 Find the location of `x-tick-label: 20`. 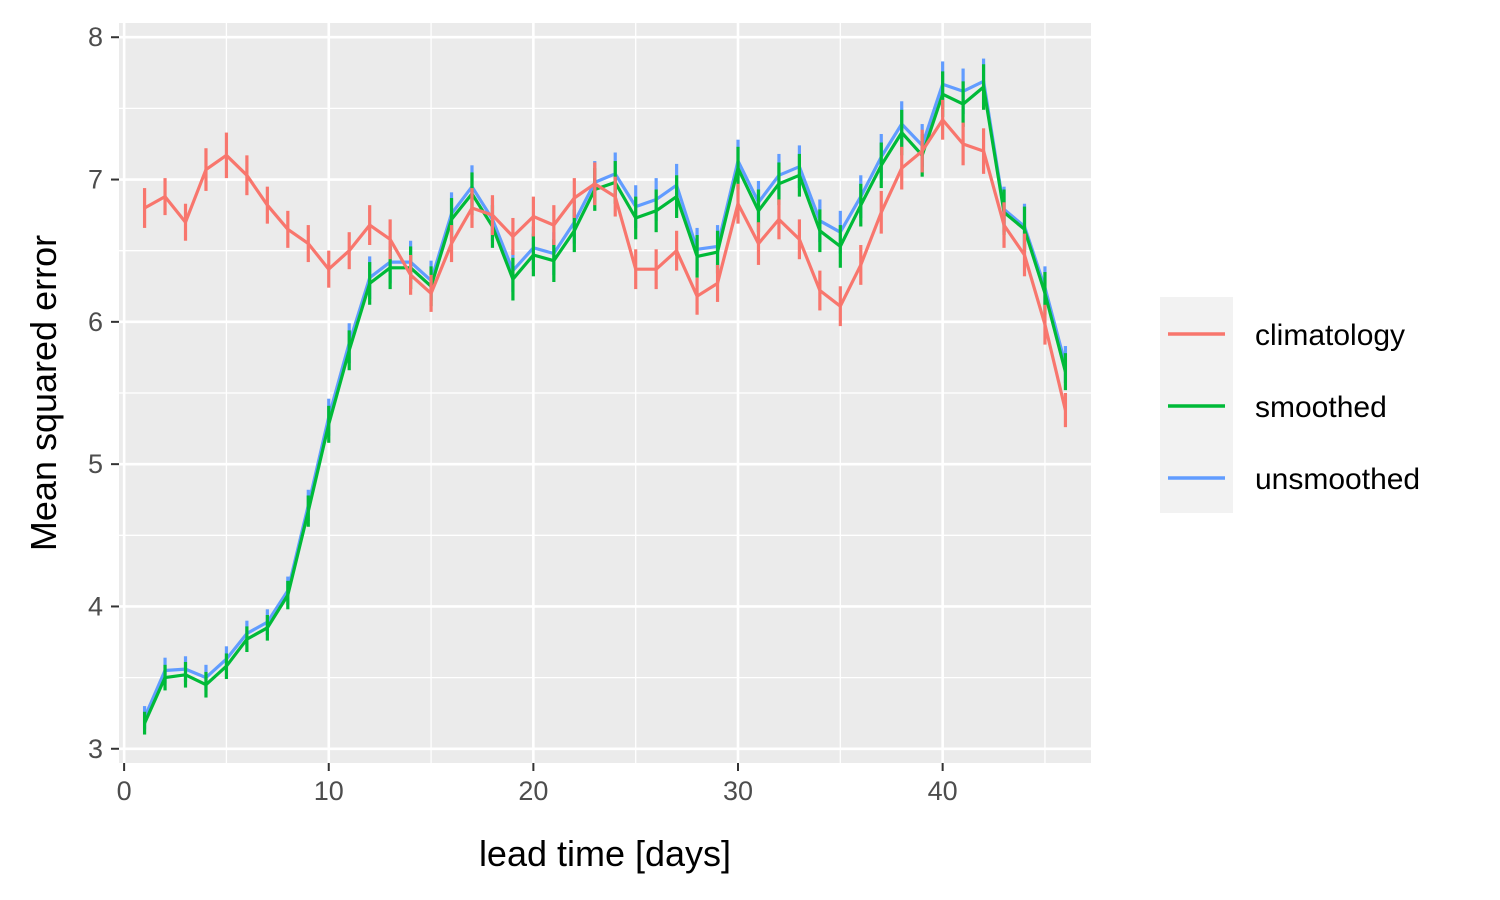

x-tick-label: 20 is located at coordinates (533, 791).